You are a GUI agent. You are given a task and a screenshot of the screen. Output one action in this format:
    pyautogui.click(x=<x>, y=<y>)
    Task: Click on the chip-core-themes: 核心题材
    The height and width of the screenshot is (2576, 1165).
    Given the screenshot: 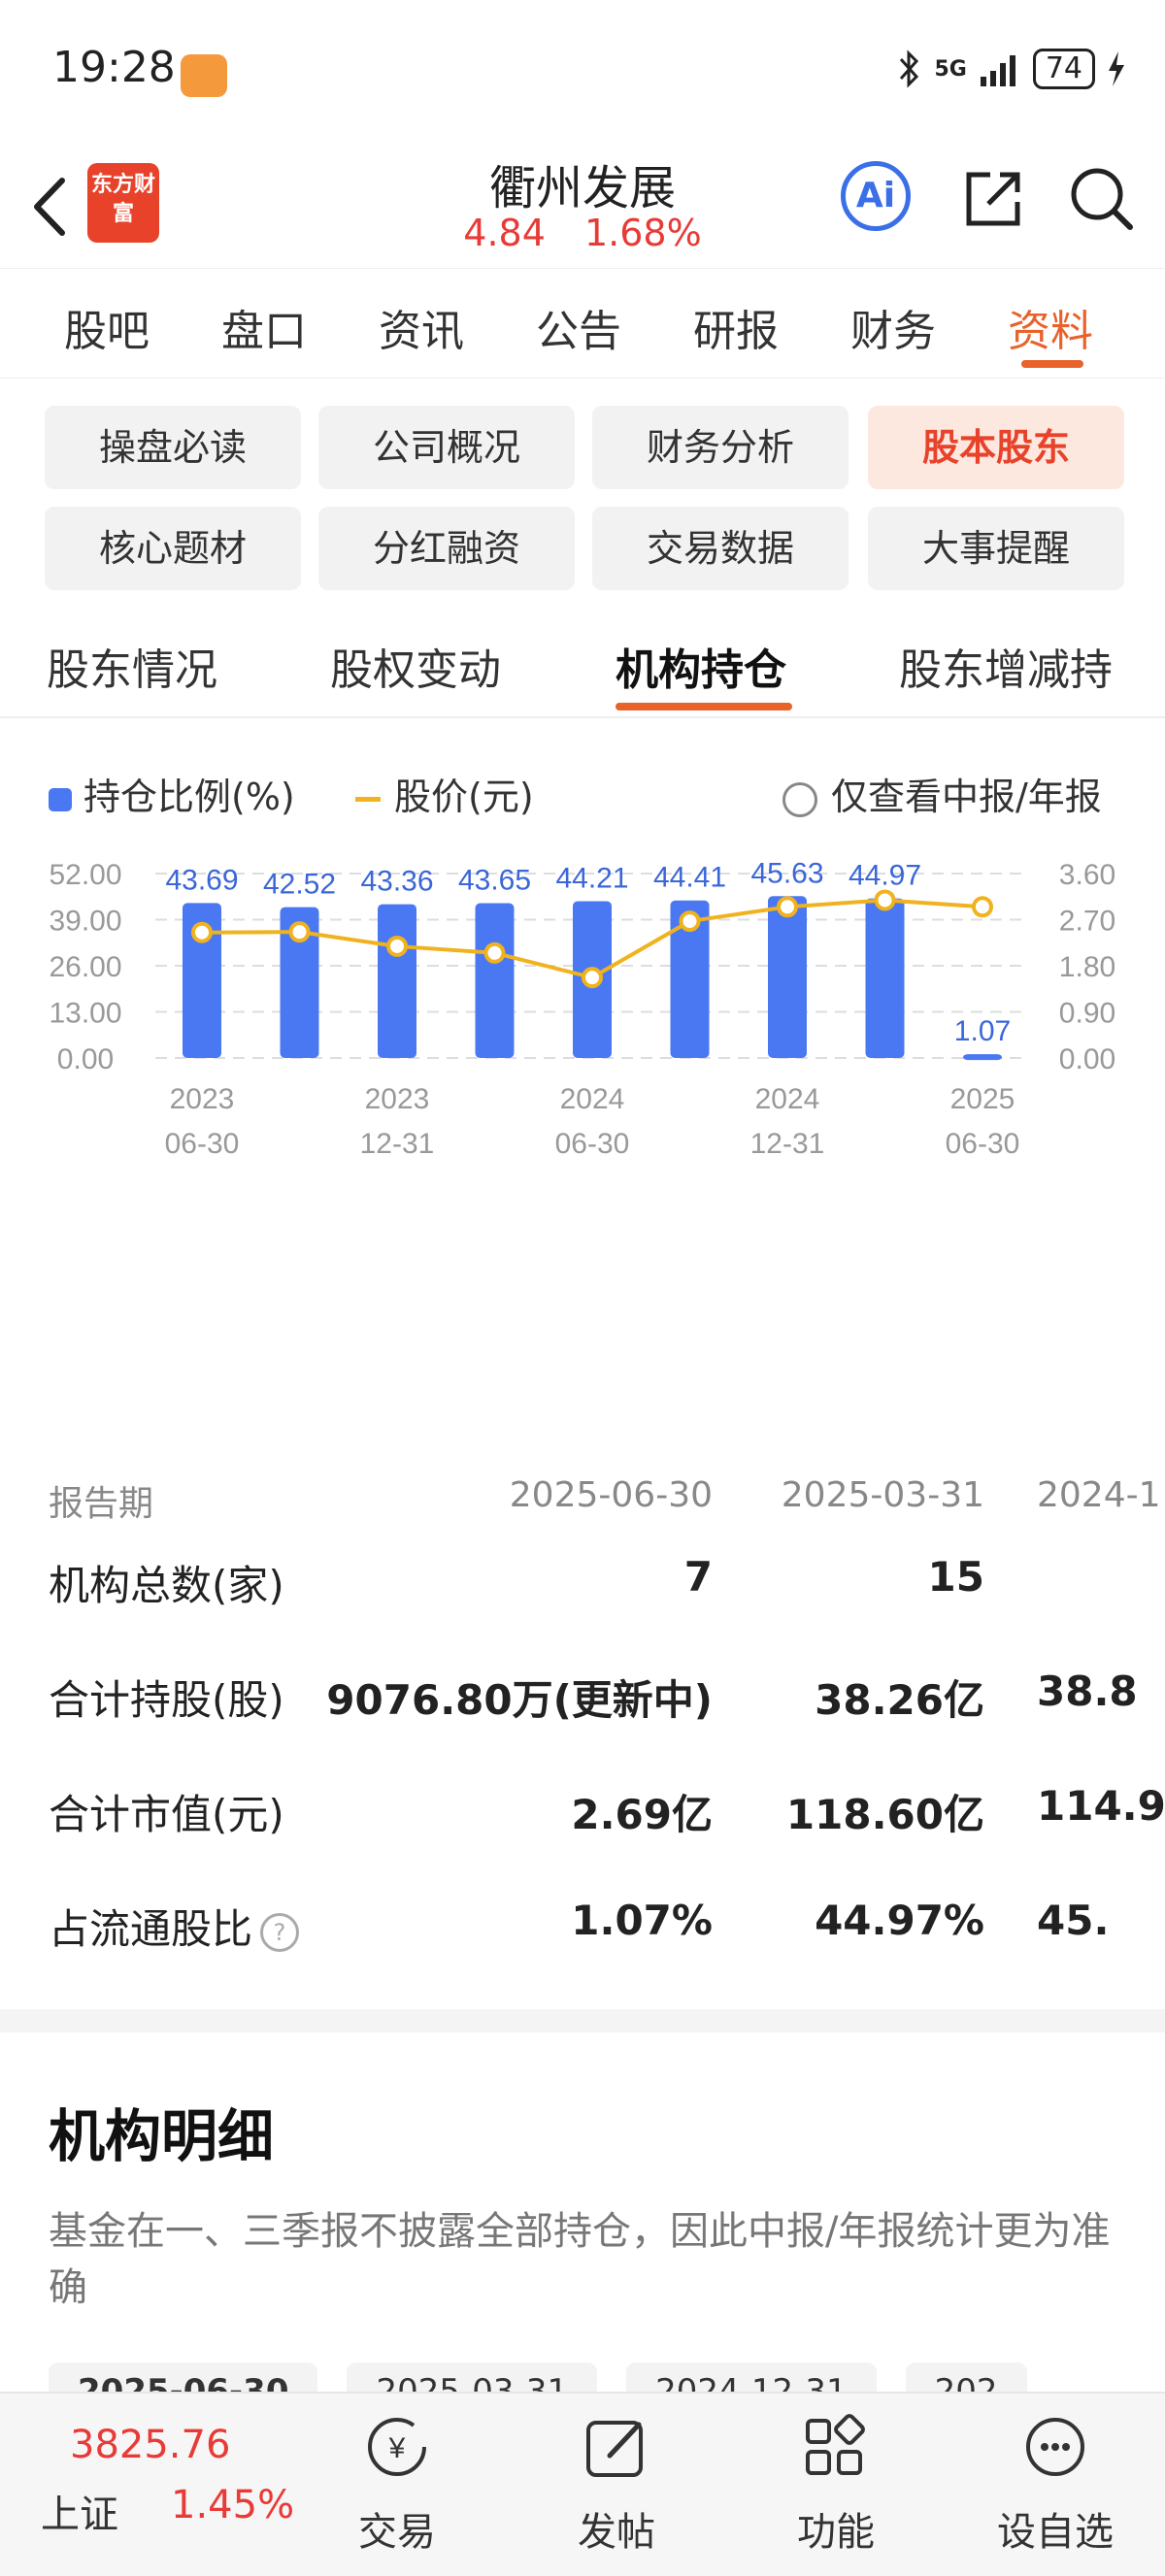 What is the action you would take?
    pyautogui.click(x=173, y=548)
    